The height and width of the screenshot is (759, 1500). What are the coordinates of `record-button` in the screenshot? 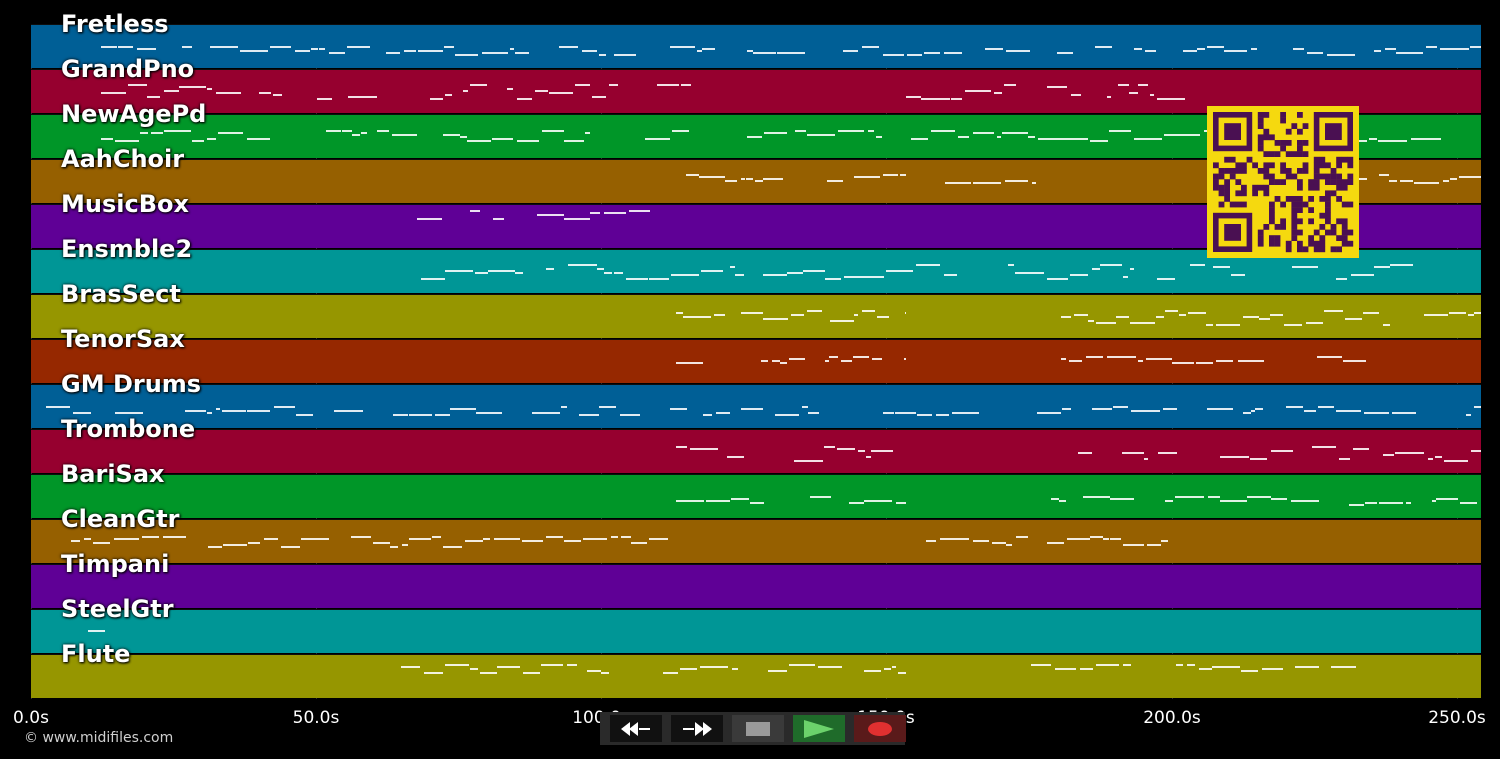 It's located at (880, 728).